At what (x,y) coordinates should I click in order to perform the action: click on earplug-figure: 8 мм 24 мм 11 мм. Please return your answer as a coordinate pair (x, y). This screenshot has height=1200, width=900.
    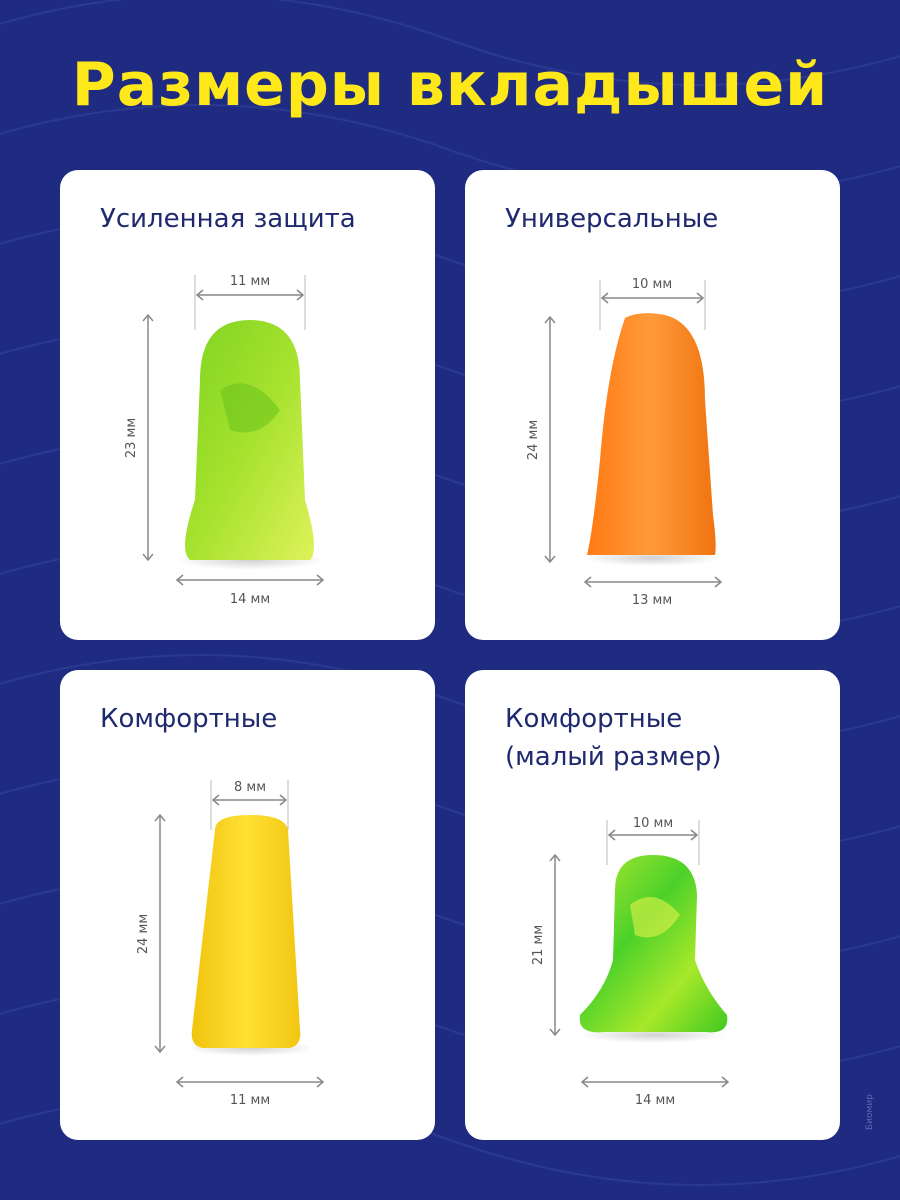
    Looking at the image, I should click on (230, 944).